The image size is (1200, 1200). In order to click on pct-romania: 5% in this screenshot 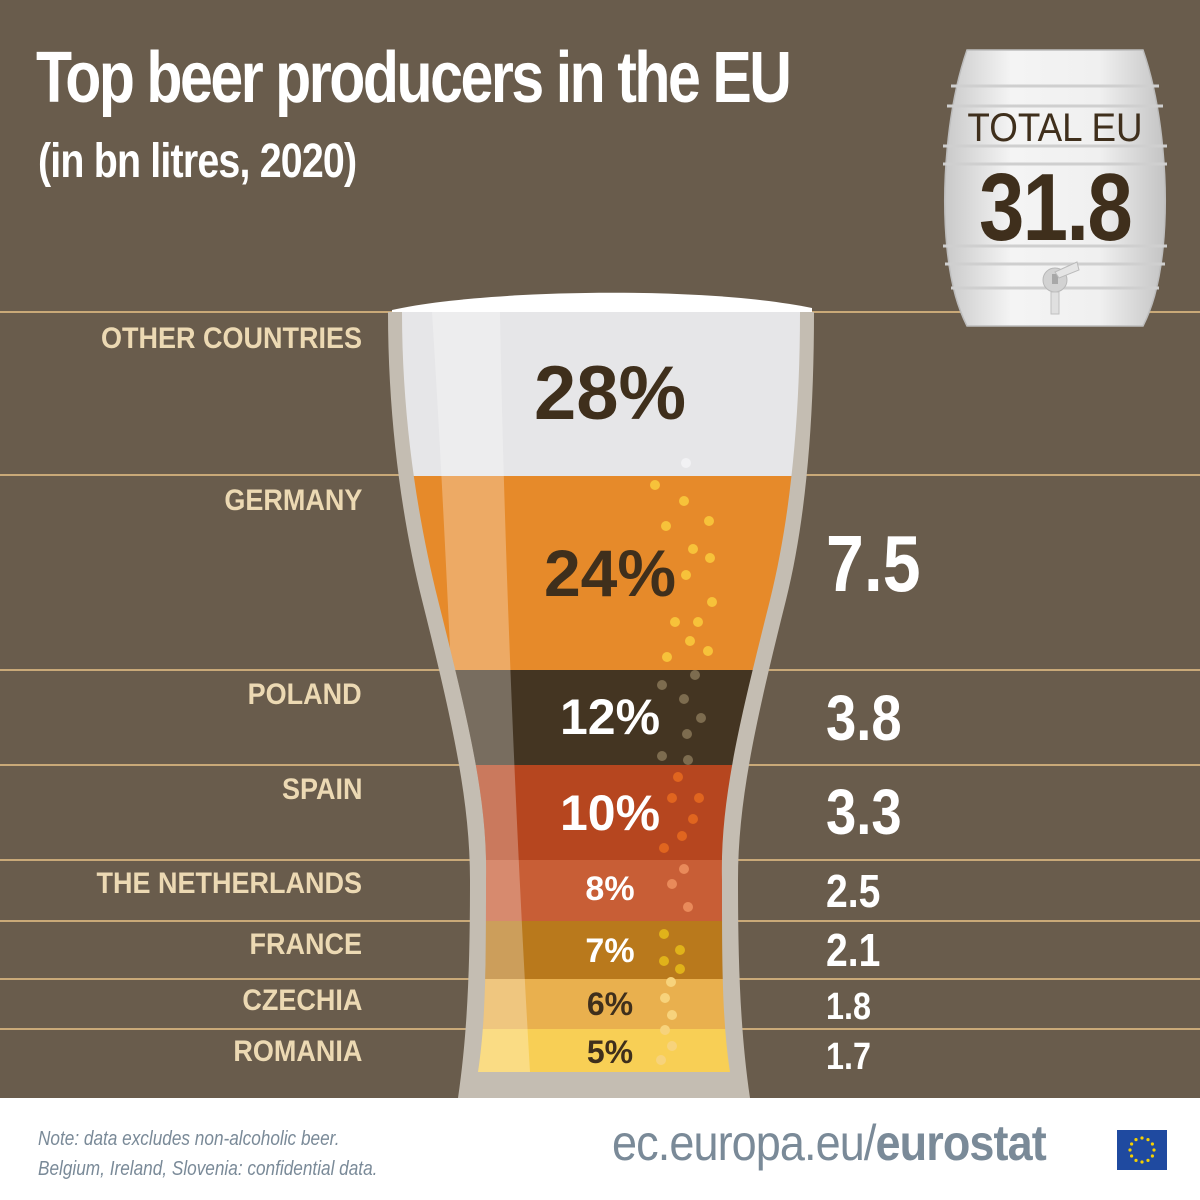, I will do `click(610, 1052)`.